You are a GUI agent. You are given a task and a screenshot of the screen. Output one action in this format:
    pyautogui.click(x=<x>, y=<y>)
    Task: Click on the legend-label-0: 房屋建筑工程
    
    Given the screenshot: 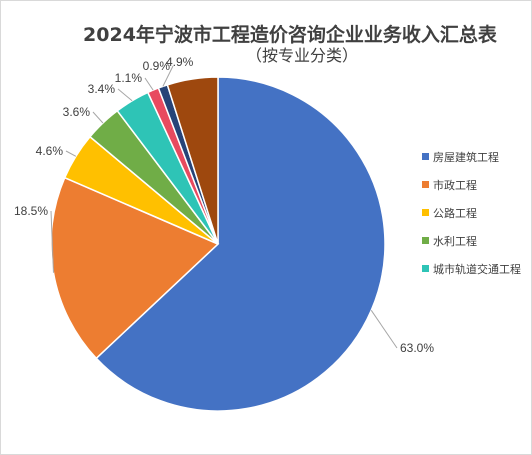 What is the action you would take?
    pyautogui.click(x=466, y=157)
    